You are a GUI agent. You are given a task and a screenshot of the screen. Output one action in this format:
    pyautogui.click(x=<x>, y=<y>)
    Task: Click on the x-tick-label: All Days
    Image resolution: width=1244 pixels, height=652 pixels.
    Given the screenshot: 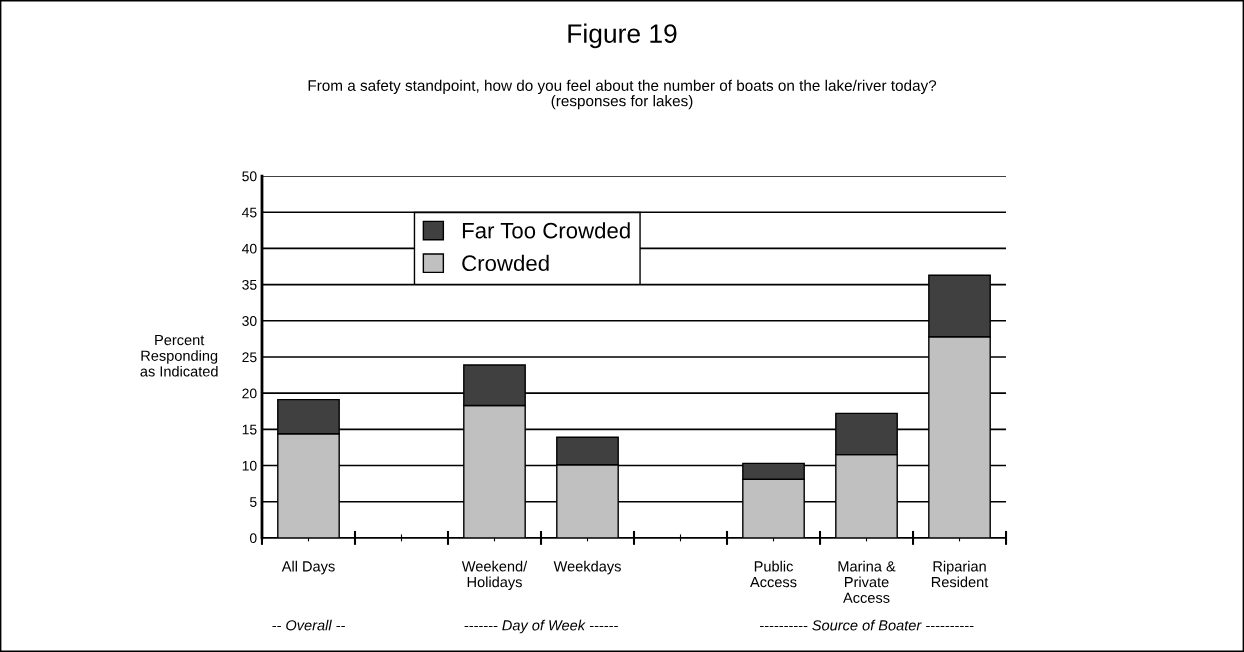 What is the action you would take?
    pyautogui.click(x=308, y=567)
    